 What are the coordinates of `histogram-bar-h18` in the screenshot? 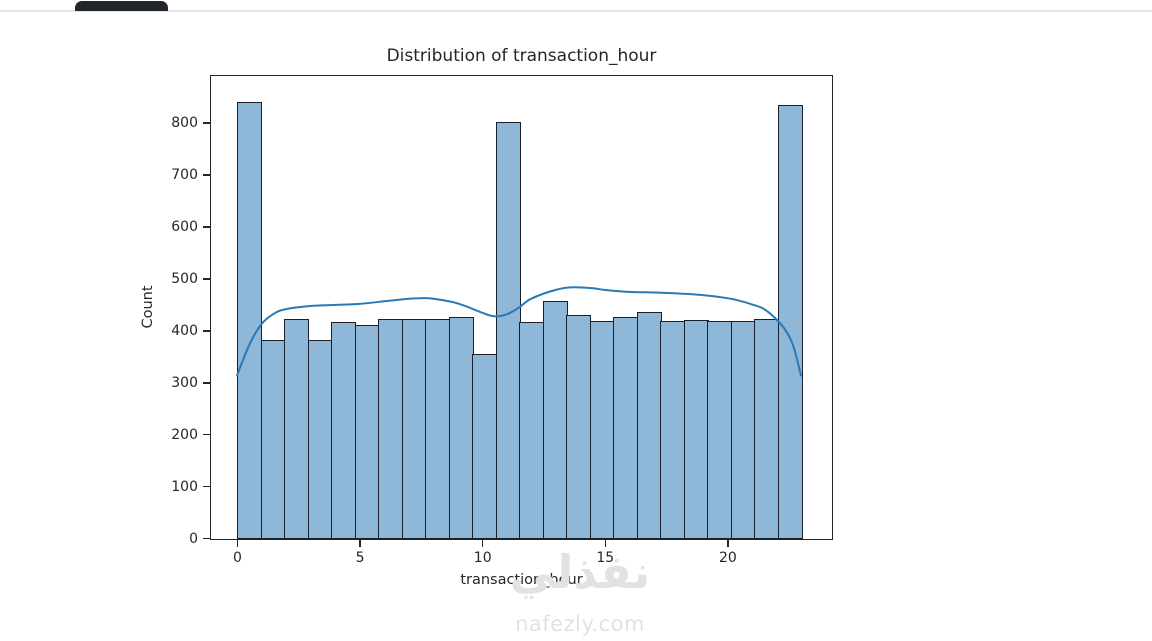 It's located at (672, 429).